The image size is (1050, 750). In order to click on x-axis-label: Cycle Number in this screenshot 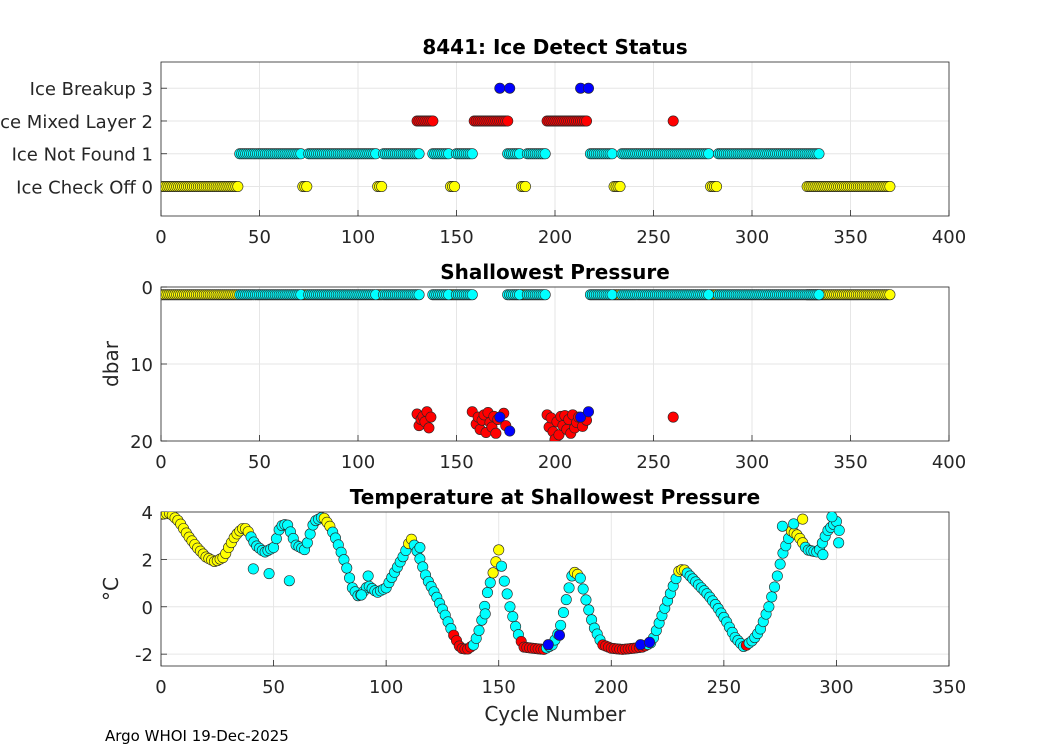, I will do `click(555, 714)`.